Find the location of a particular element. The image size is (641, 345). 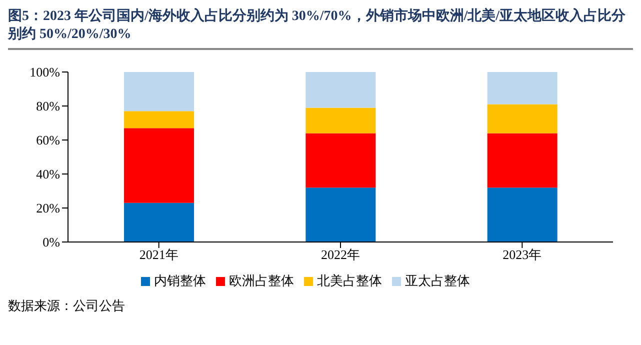

legend-label: 内销整体 is located at coordinates (180, 280).